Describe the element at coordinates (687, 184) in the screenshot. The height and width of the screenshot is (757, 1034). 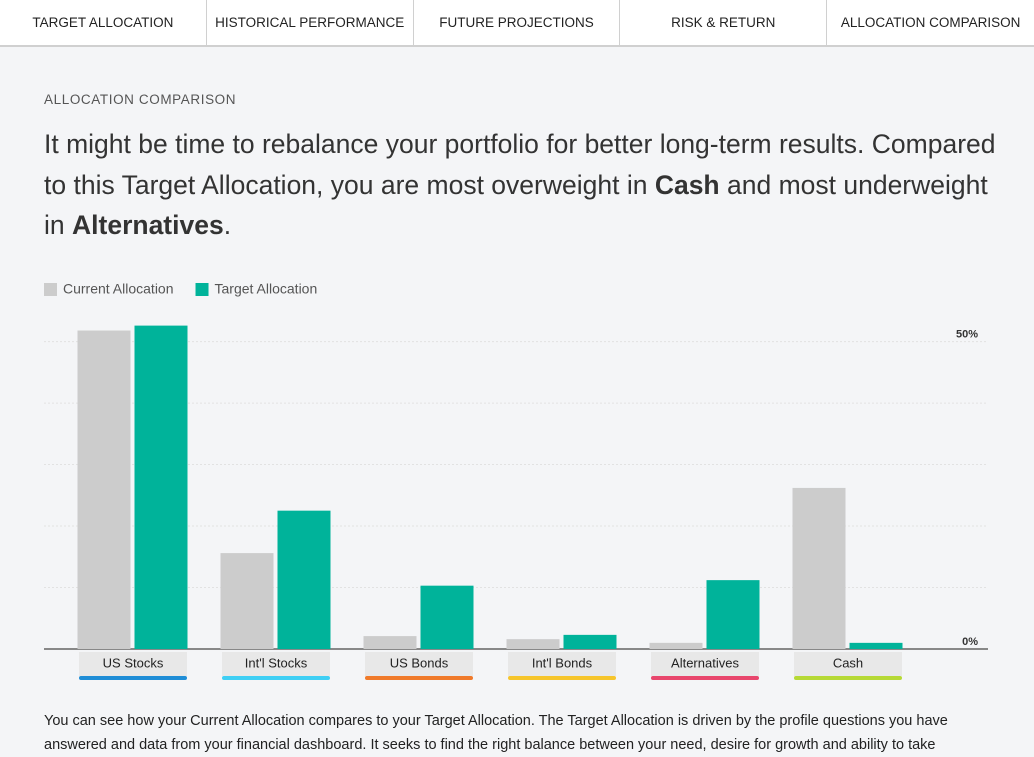
I see `emphasis: Cash` at that location.